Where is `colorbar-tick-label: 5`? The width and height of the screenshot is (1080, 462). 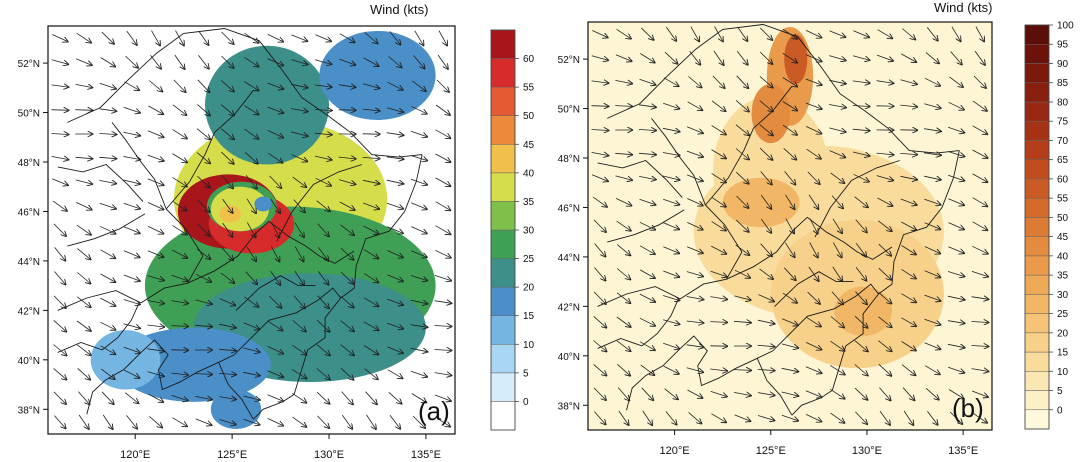
colorbar-tick-label: 5 is located at coordinates (1060, 391).